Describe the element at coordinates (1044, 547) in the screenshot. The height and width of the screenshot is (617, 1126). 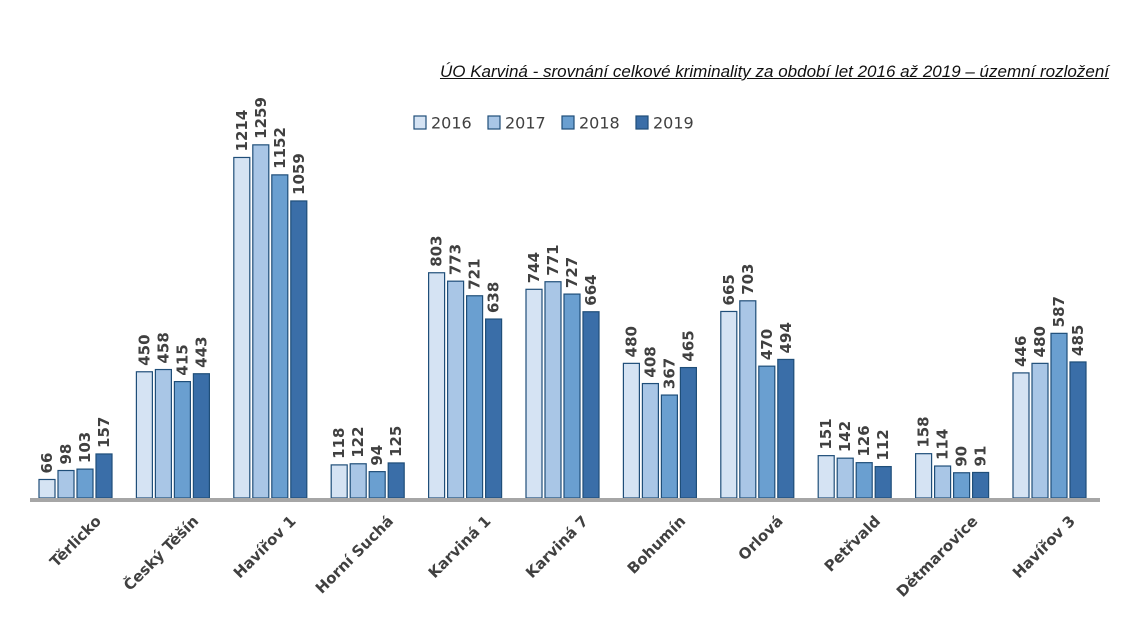
I see `category-label-havirov-3: Havířov 3` at that location.